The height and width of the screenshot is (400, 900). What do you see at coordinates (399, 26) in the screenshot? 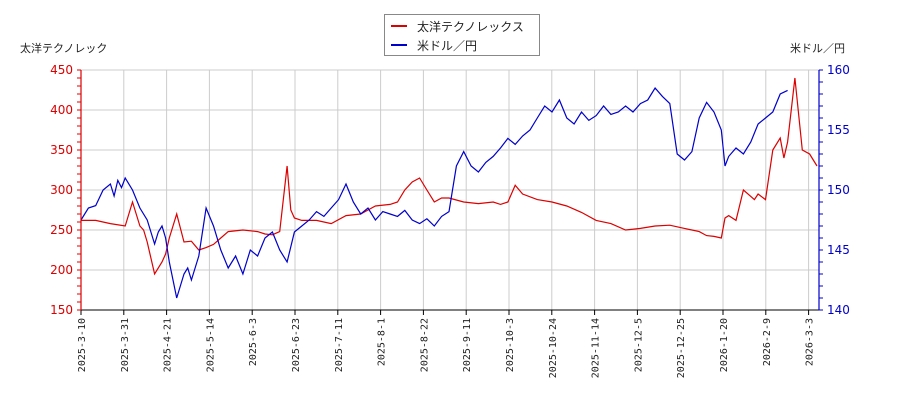
I see `legend-swatch-red` at bounding box center [399, 26].